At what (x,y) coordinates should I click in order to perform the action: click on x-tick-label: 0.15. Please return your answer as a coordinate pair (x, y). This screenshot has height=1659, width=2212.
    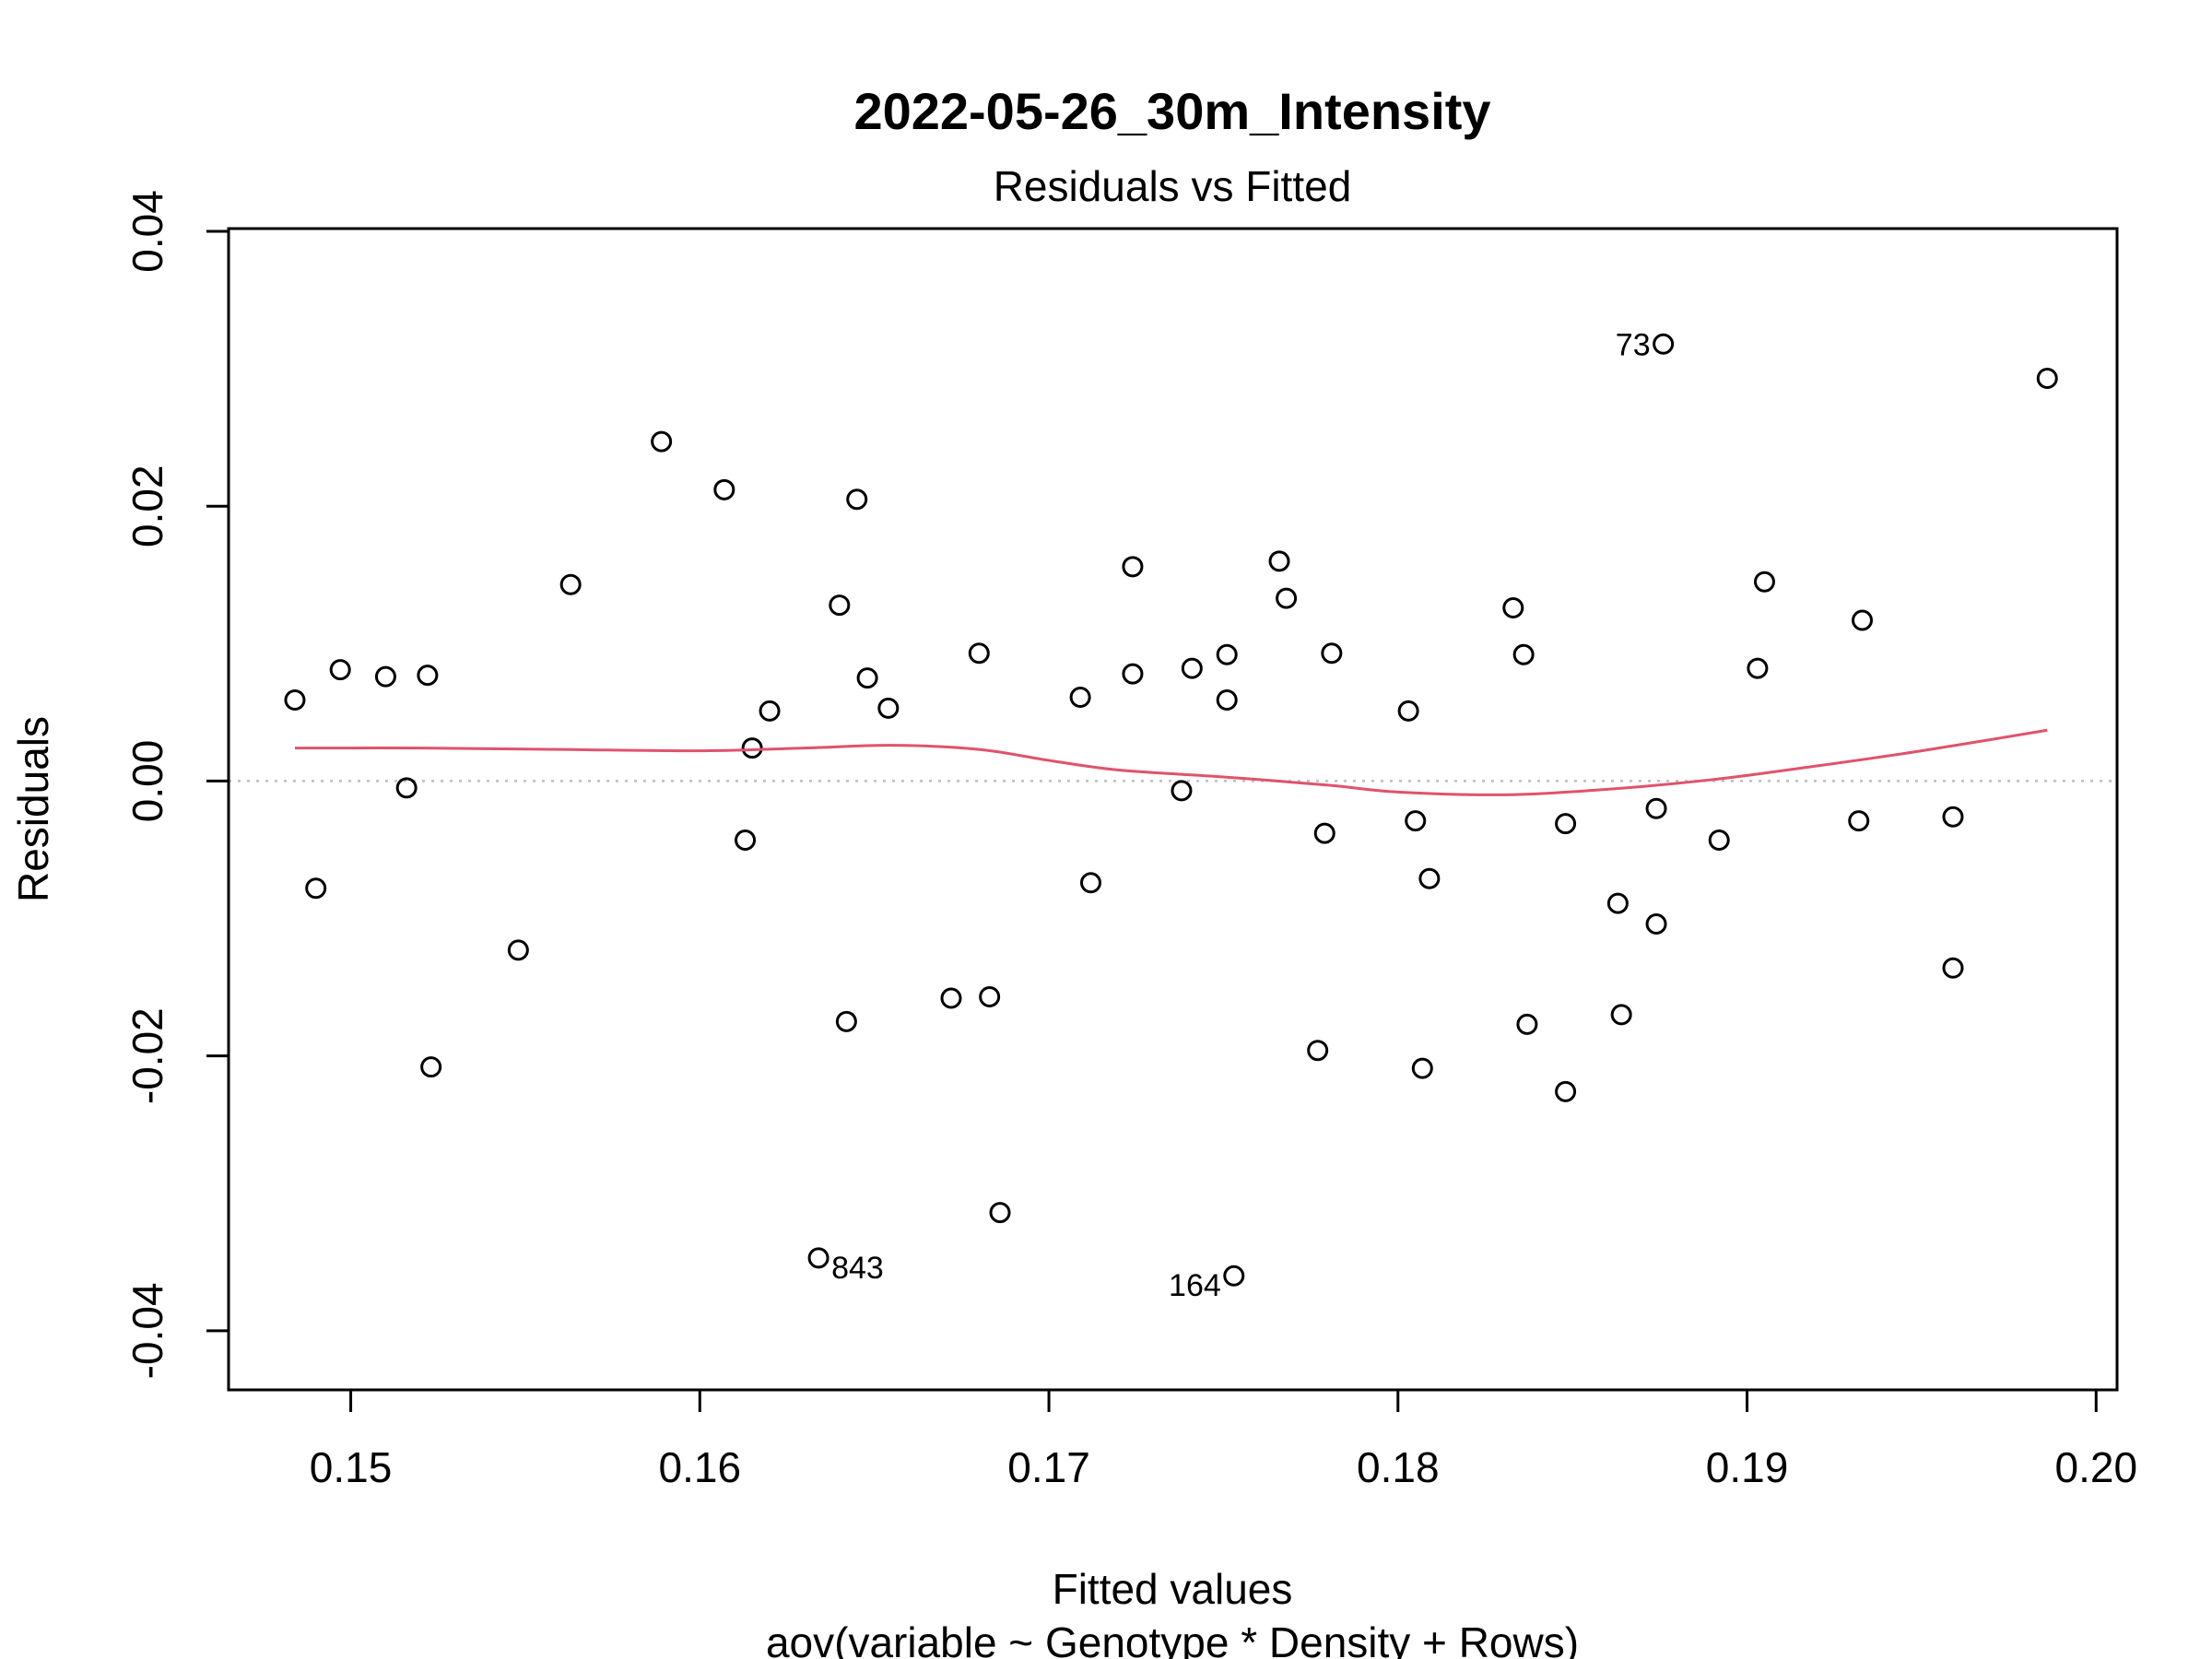
    Looking at the image, I should click on (351, 1467).